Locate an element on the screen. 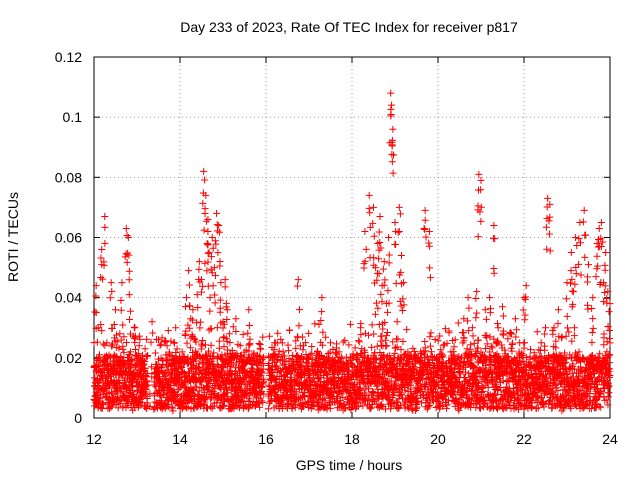 This screenshot has width=640, height=480. x-tick-label: 18 is located at coordinates (352, 439).